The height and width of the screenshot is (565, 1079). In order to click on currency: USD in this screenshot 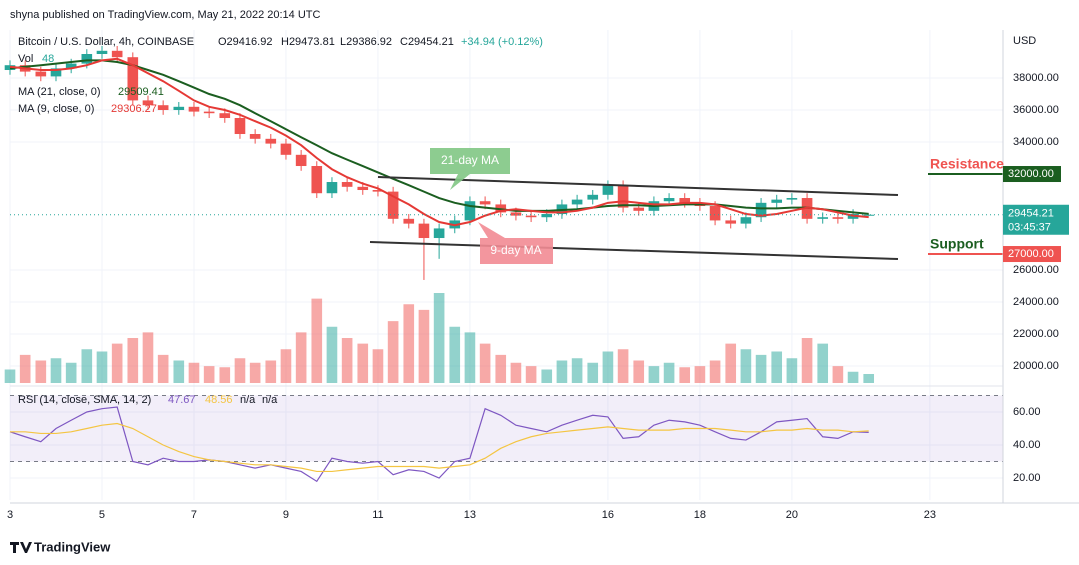, I will do `click(1024, 41)`.